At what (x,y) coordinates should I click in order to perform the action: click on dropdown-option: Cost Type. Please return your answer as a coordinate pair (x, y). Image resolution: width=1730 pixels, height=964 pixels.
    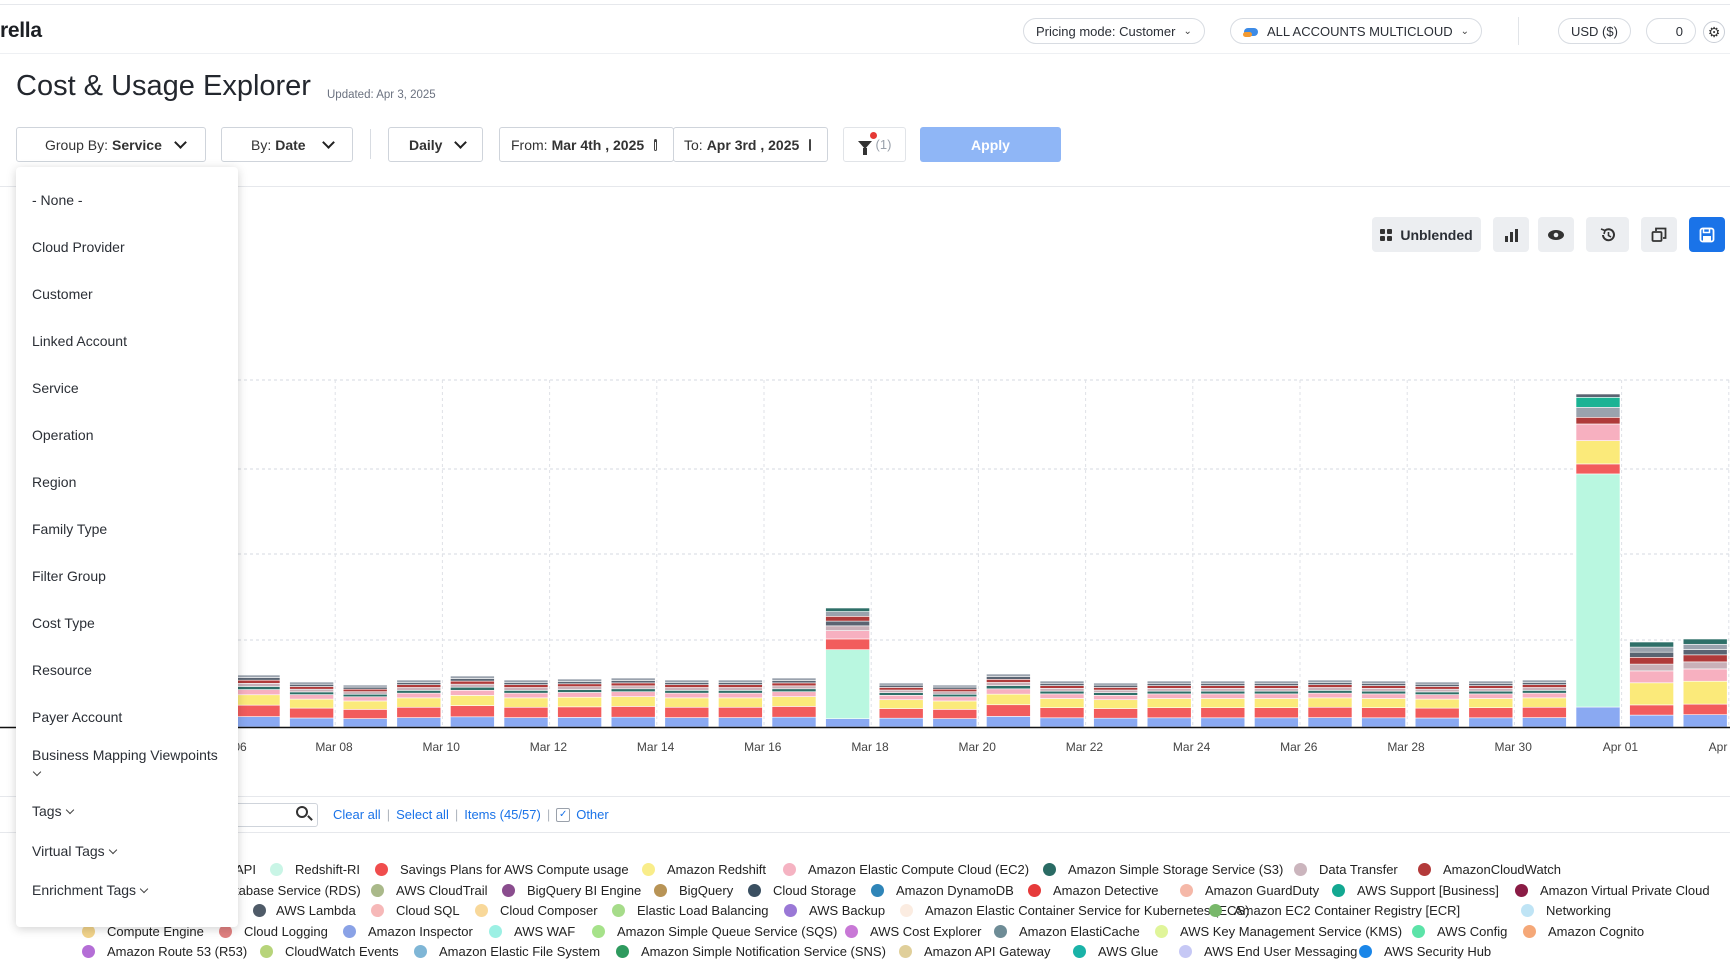
    Looking at the image, I should click on (63, 623).